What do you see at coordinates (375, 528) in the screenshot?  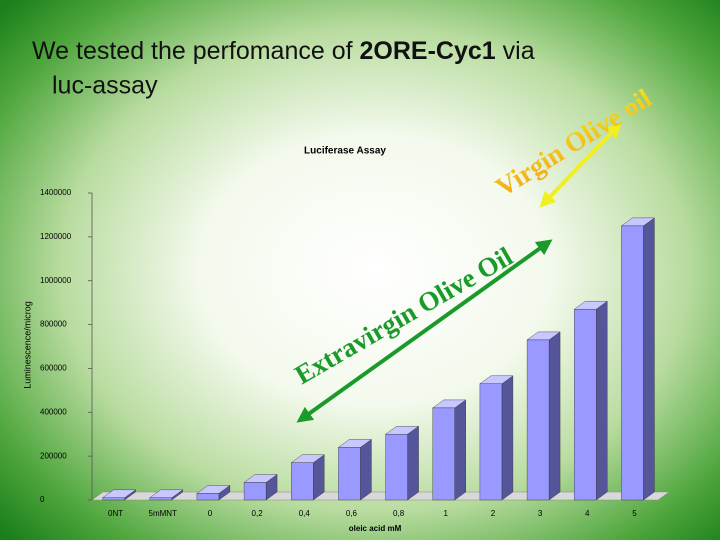 I see `x-axis-label: oleic acid mM` at bounding box center [375, 528].